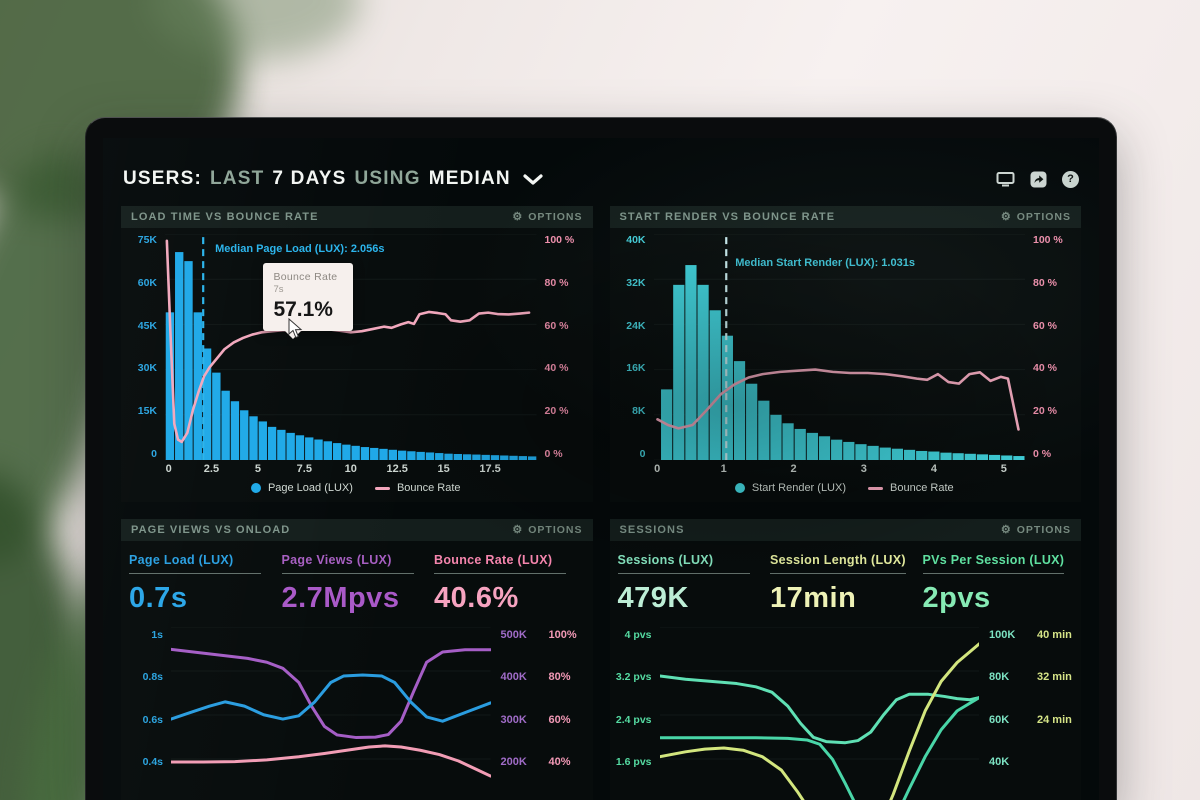  I want to click on y-tick-label: 80 %, so click(556, 282).